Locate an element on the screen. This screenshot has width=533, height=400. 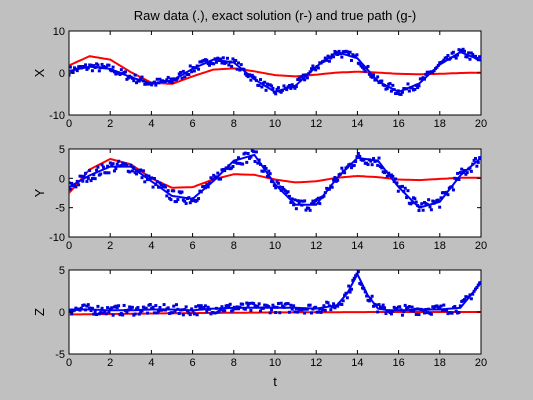
x-tick-label: 14 is located at coordinates (357, 124).